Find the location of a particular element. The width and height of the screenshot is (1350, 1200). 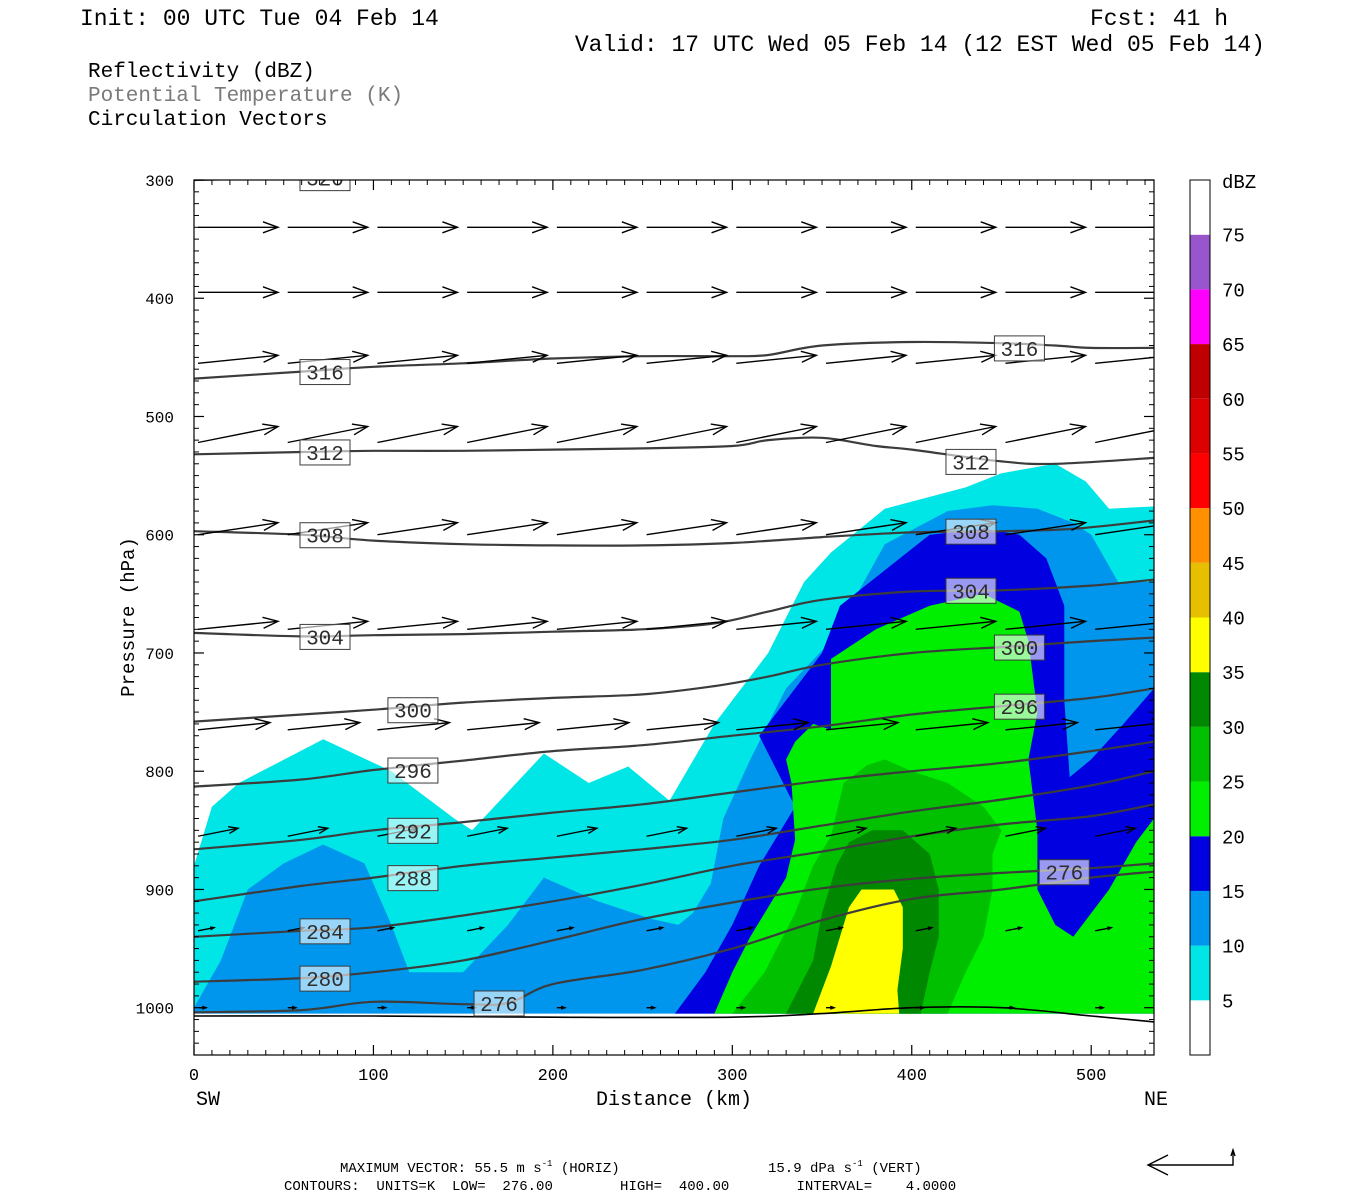

colorbar-label: 45 is located at coordinates (1233, 565).